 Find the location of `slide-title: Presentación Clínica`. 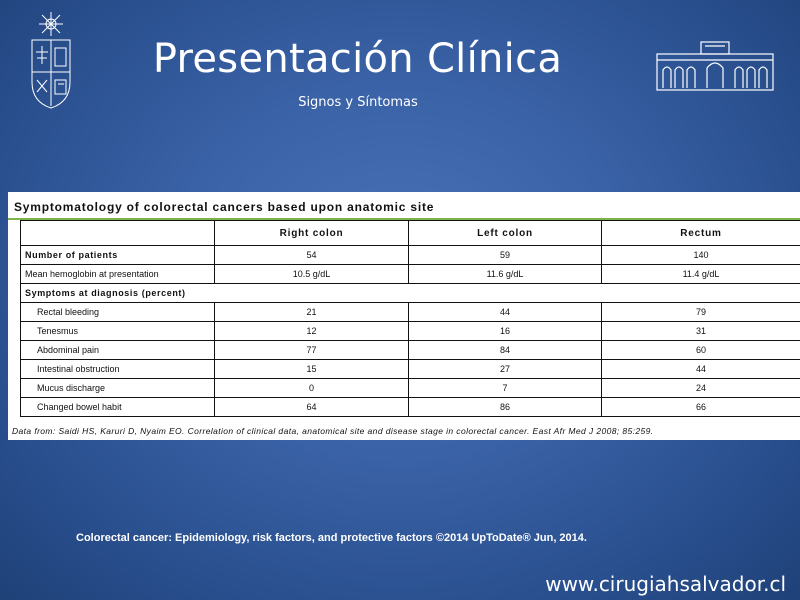

slide-title: Presentación Clínica is located at coordinates (357, 59).